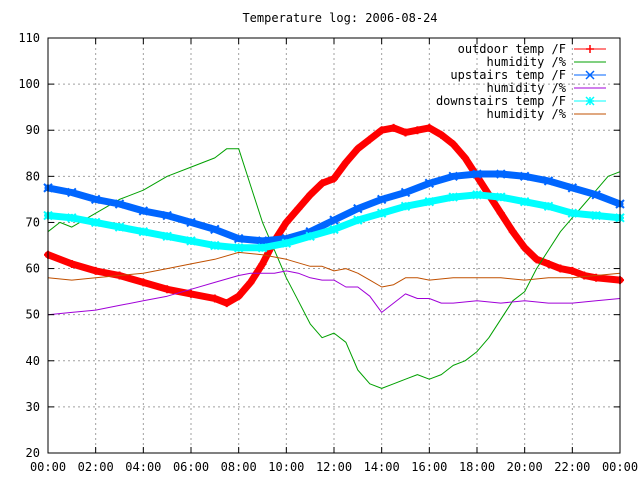  What do you see at coordinates (429, 467) in the screenshot?
I see `x-tick-label: 16:00` at bounding box center [429, 467].